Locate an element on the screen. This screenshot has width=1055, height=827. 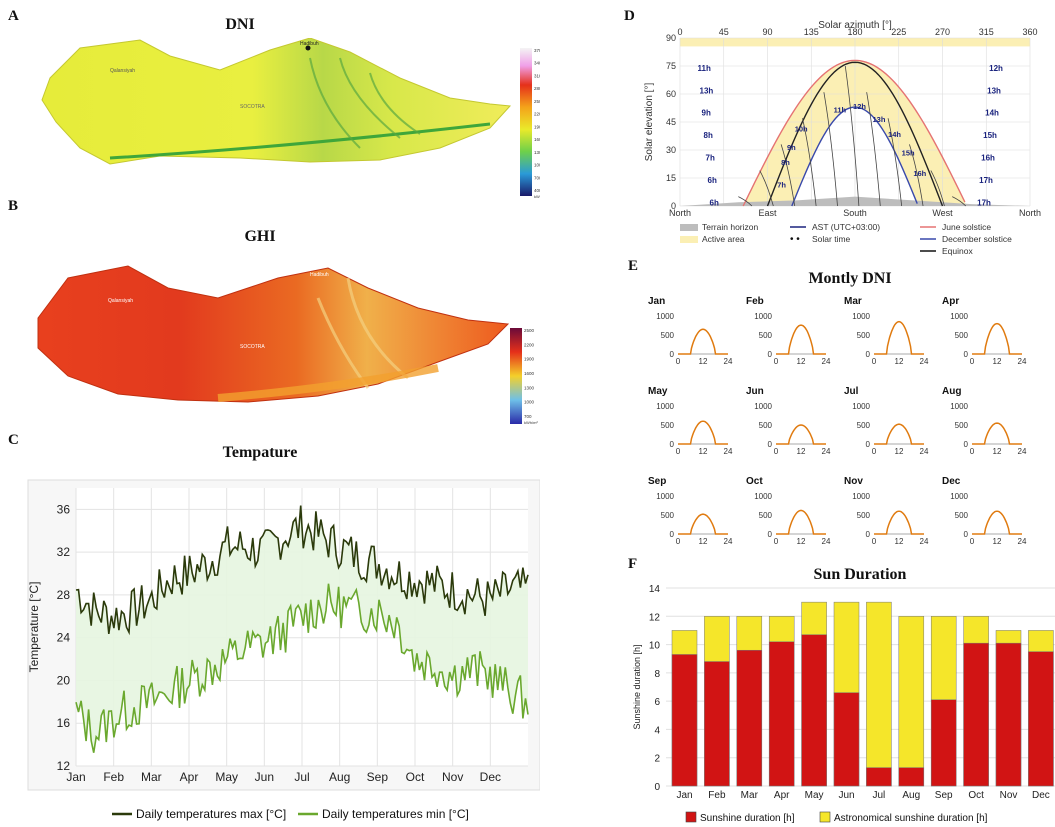
y-tick-label: 500 is located at coordinates (668, 515).